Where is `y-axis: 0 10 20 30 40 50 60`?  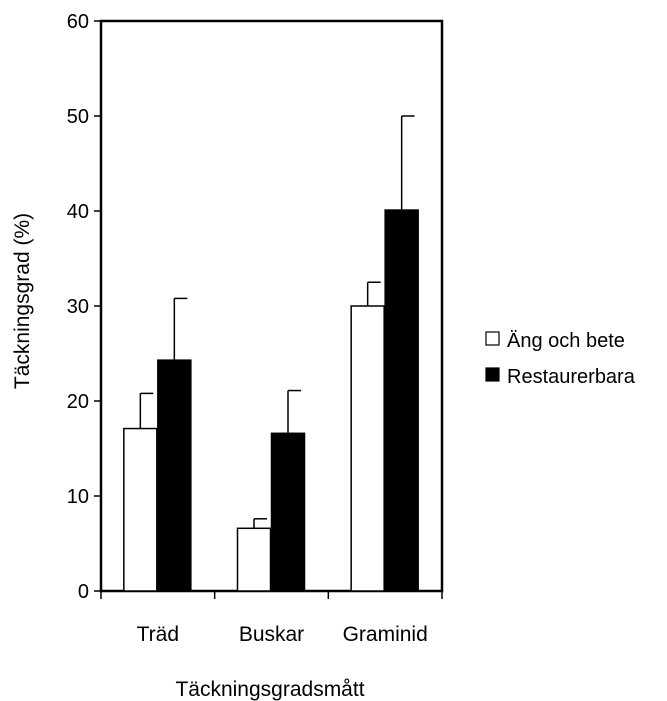 y-axis: 0 10 20 30 40 50 60 is located at coordinates (84, 307).